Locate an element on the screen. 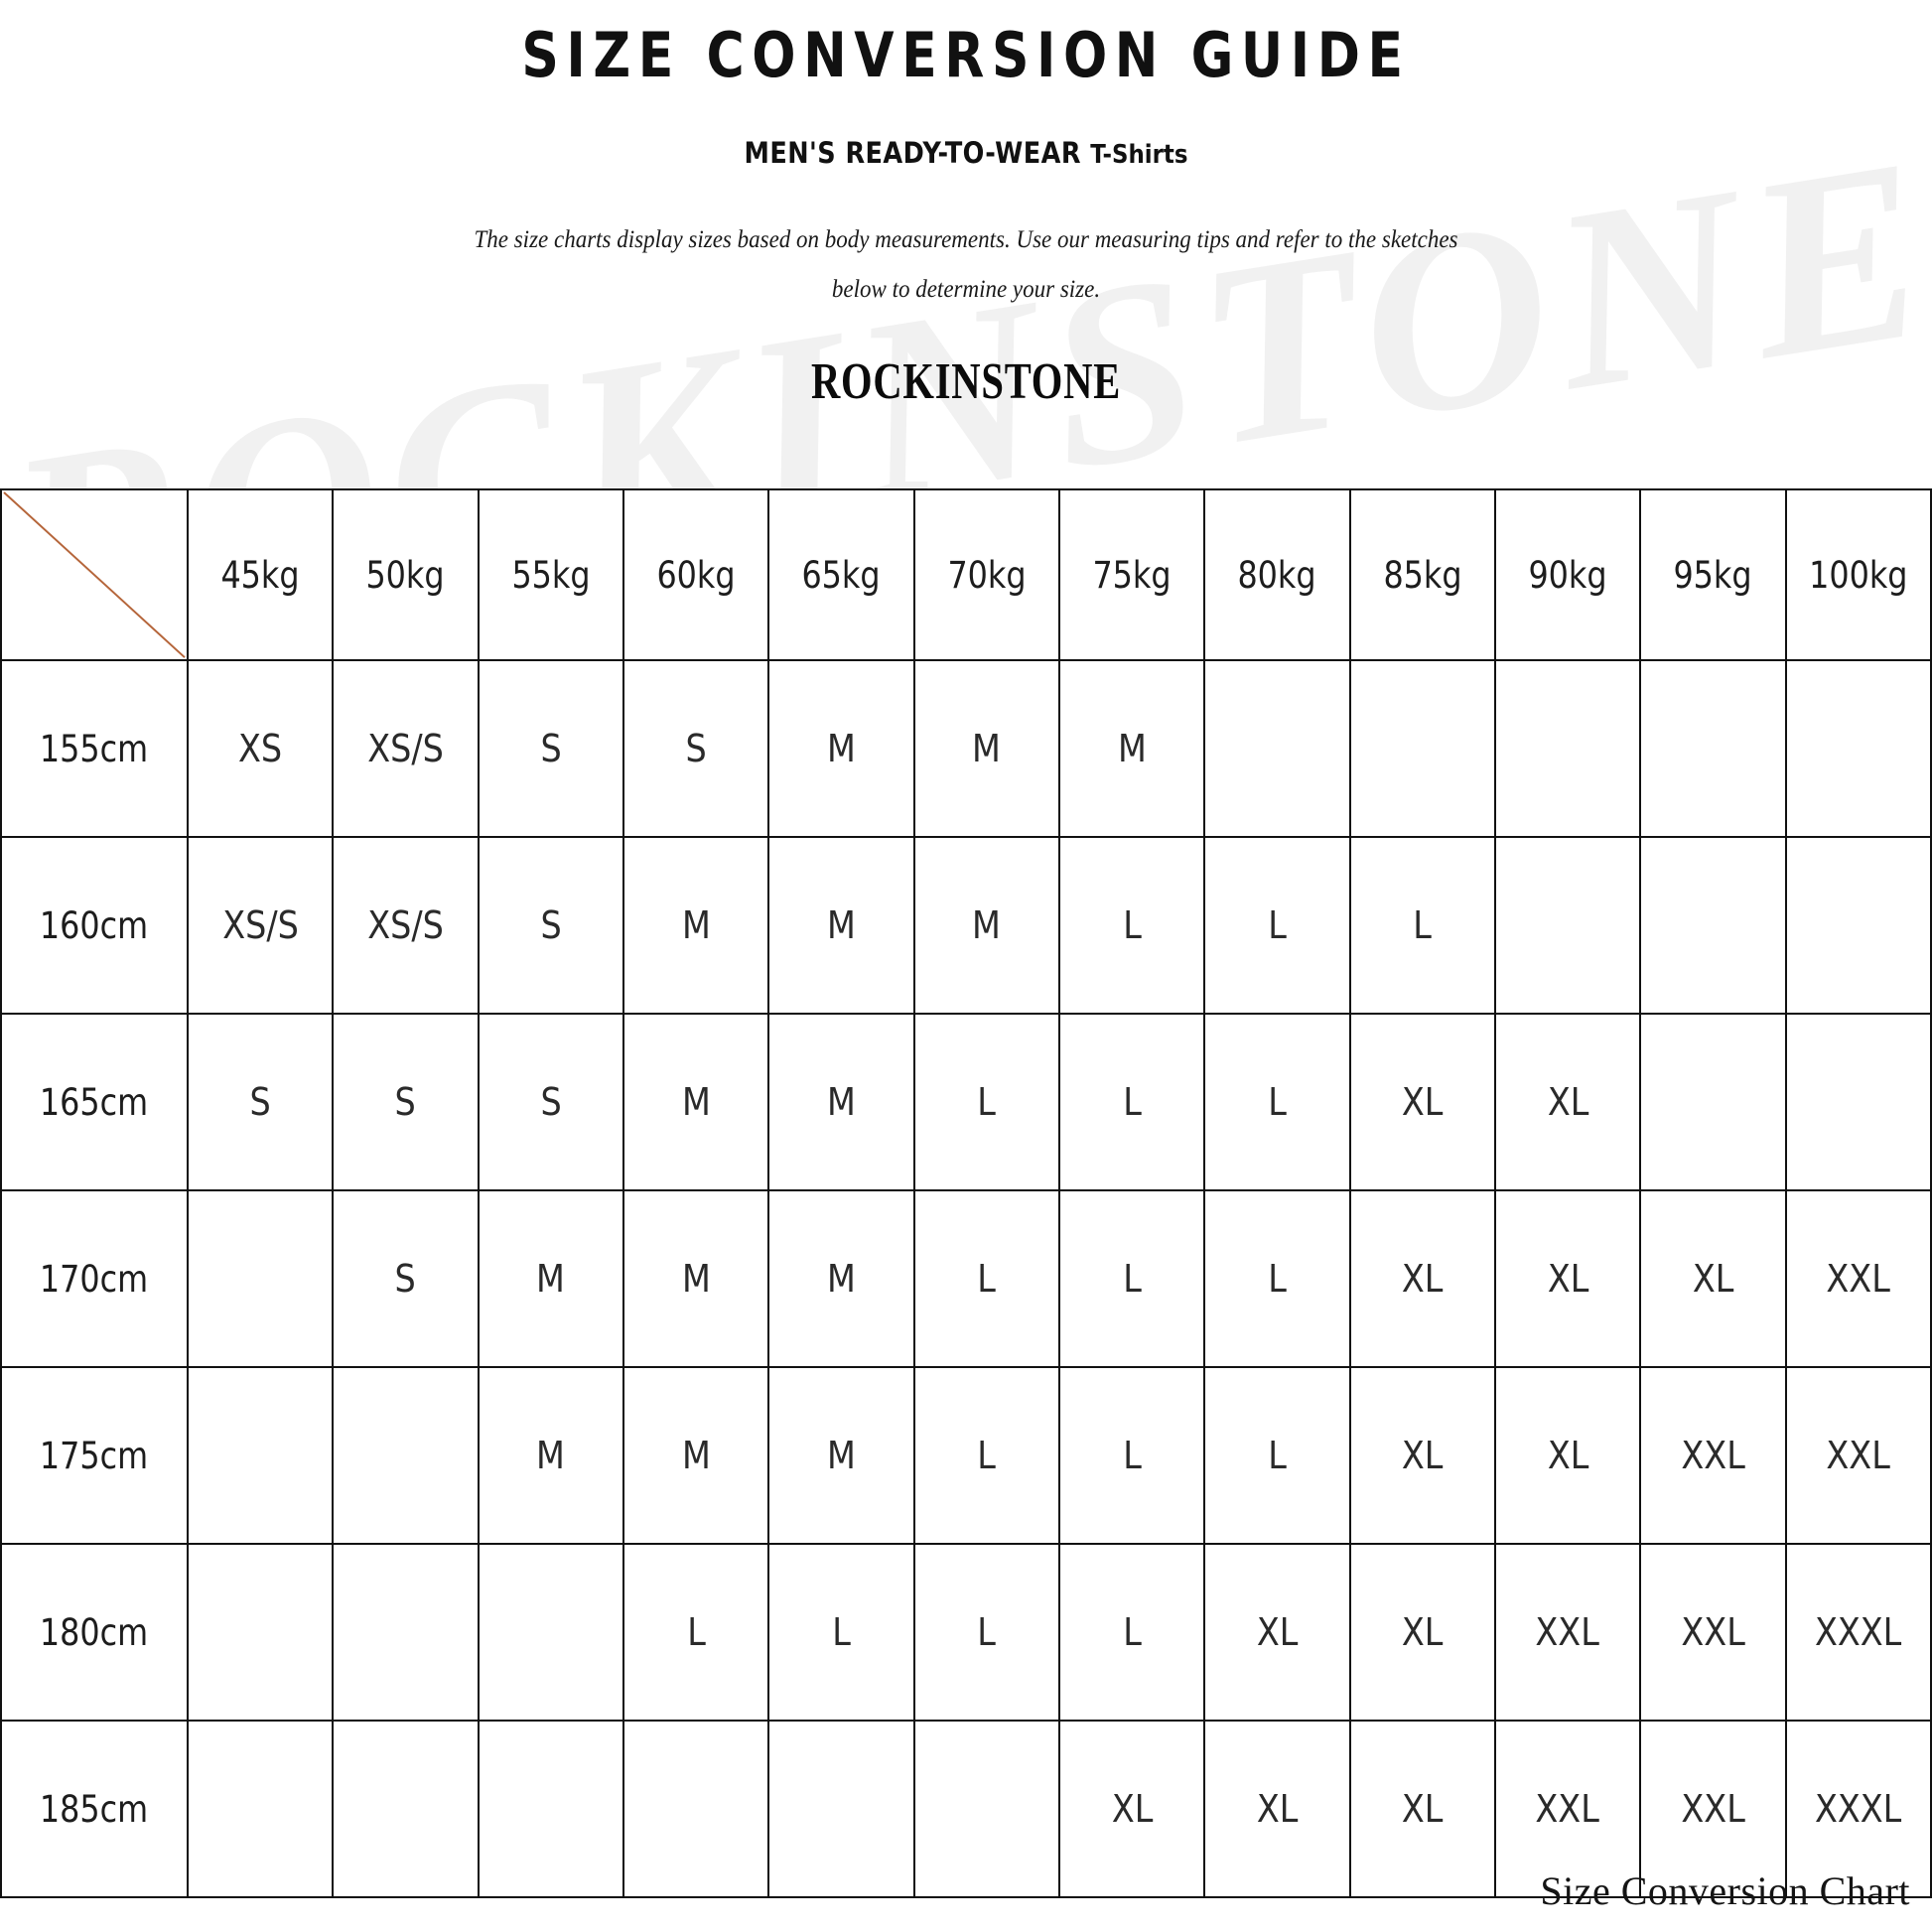 Image resolution: width=1932 pixels, height=1932 pixels. column-header-weight: 80kg is located at coordinates (1277, 574).